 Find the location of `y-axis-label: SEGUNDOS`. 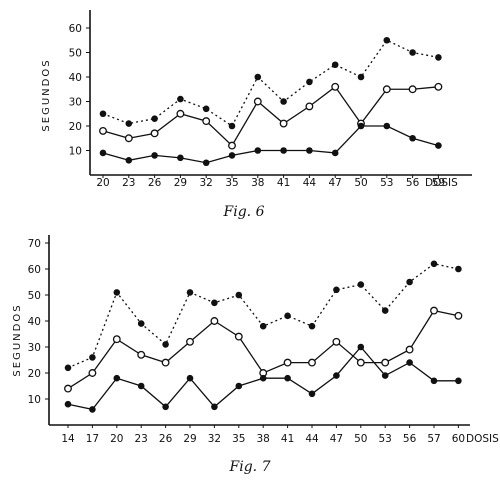

y-axis-label: SEGUNDOS is located at coordinates (46, 94).